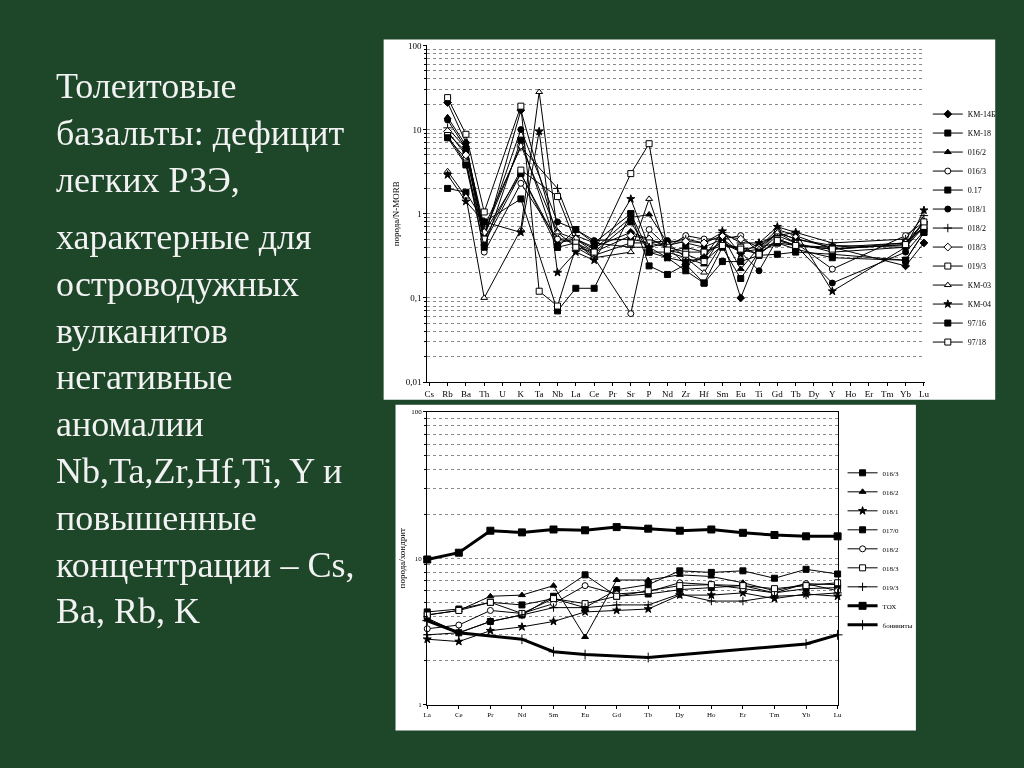 The width and height of the screenshot is (1024, 768). Describe the element at coordinates (630, 393) in the screenshot. I see `x-tick-label: Sr` at that location.